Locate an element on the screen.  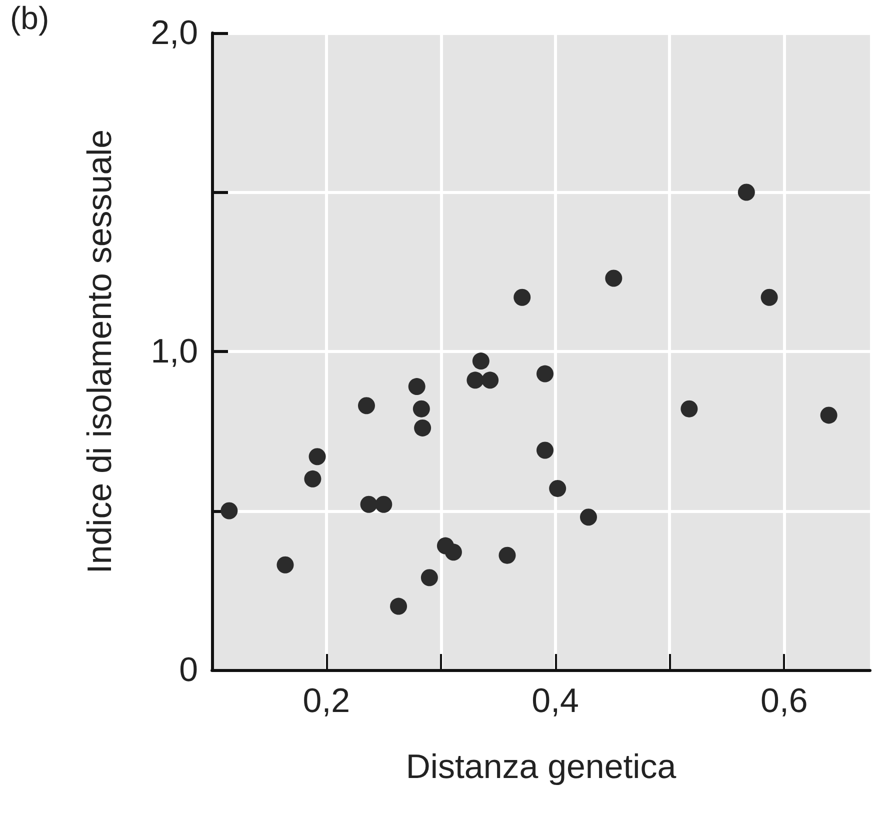
y-axis-title: Indice di isolamento sessuale is located at coordinates (100, 351).